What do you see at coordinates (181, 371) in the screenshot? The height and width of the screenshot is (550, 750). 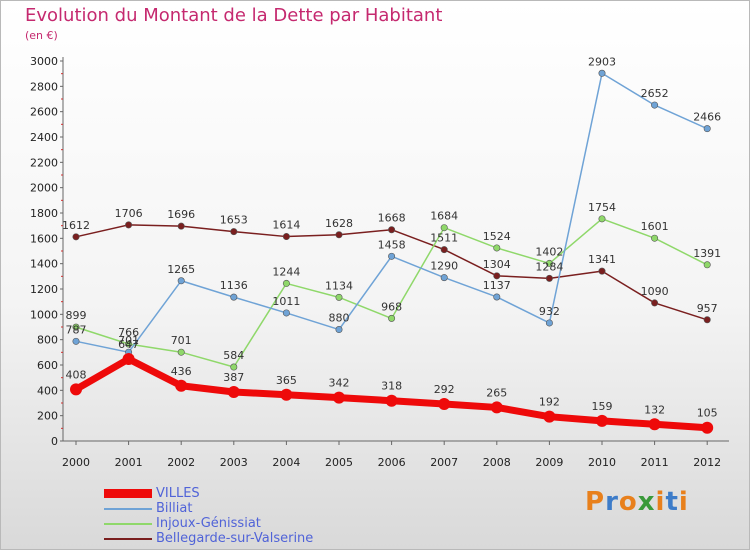 I see `data-label: 436` at bounding box center [181, 371].